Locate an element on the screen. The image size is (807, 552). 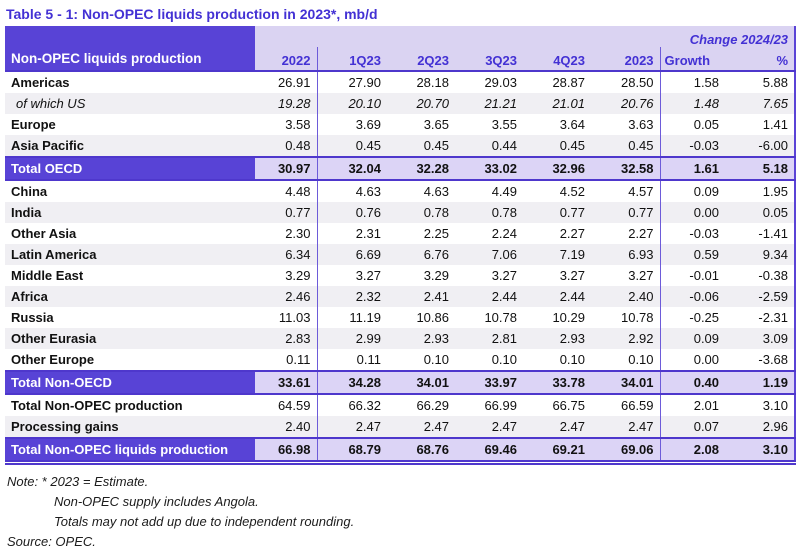
value-cell: 4.48 is located at coordinates (286, 191).